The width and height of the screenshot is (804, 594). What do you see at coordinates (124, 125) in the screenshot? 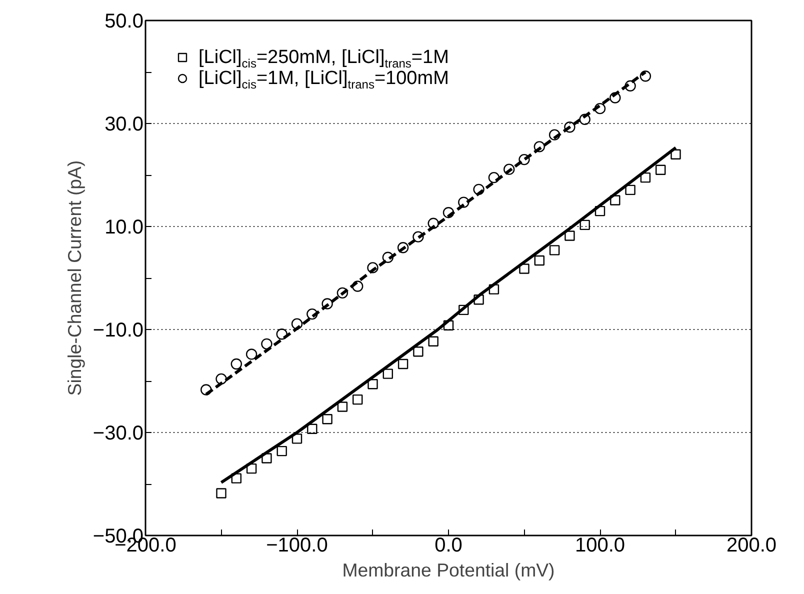
I see `y-tick-label: 30.0` at bounding box center [124, 125].